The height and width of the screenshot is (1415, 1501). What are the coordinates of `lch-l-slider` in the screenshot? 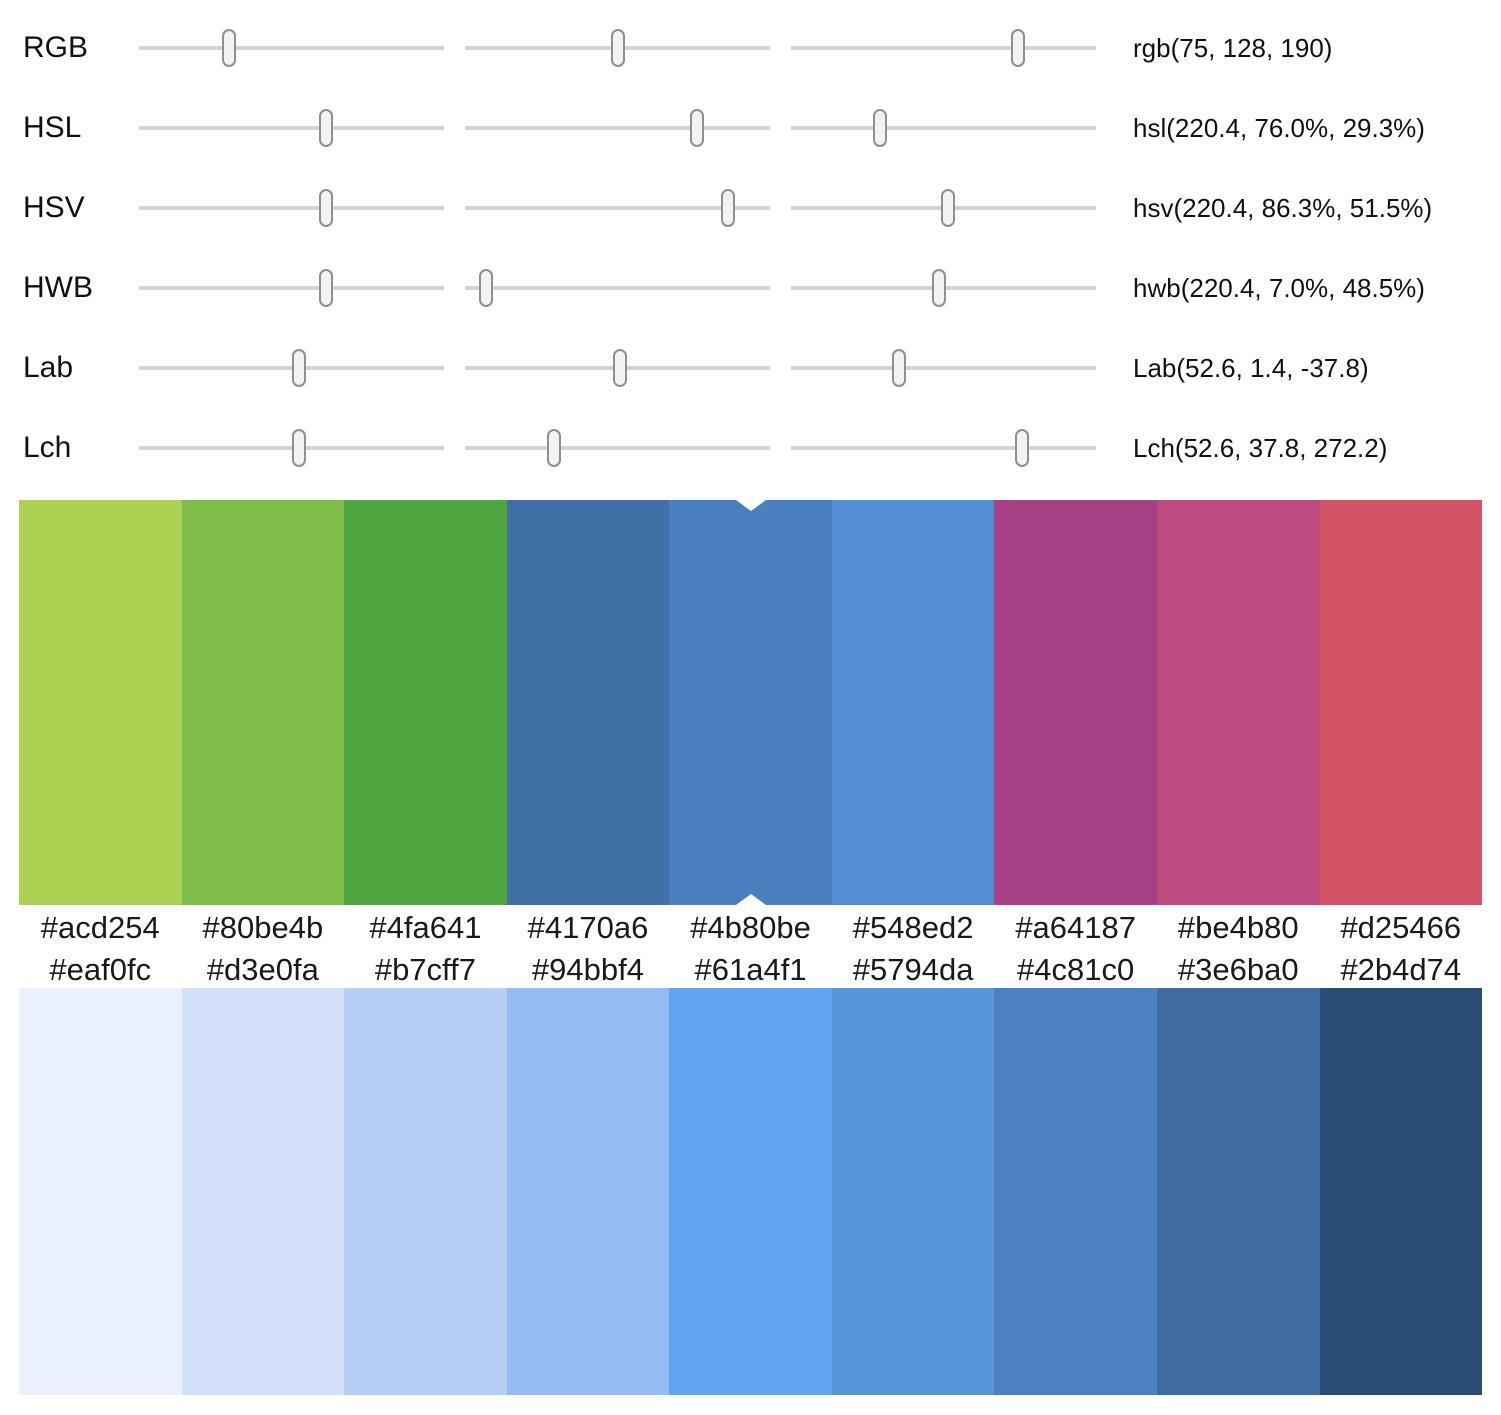 It's located at (291, 448).